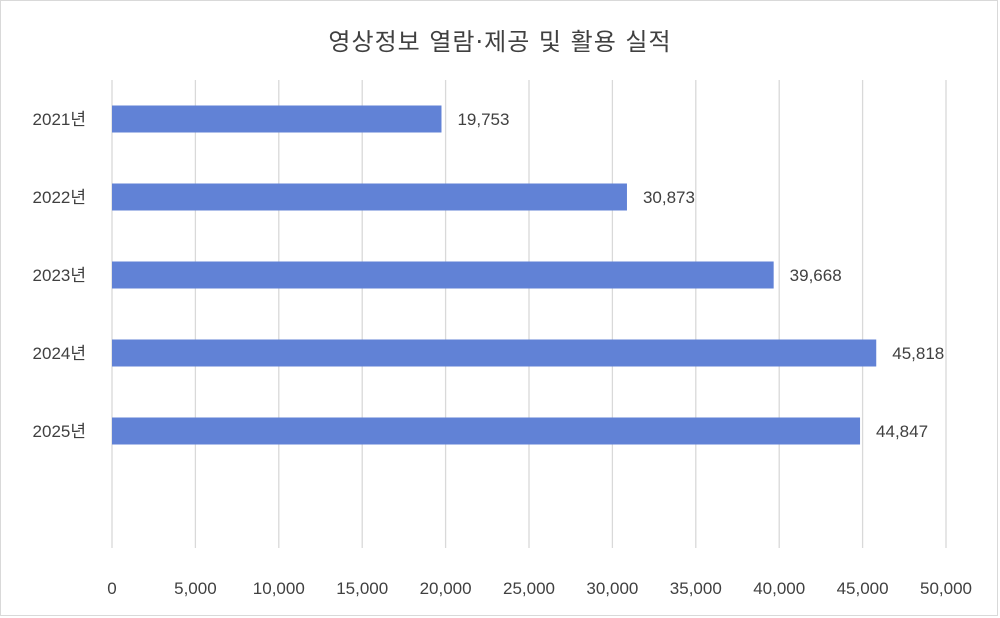 The width and height of the screenshot is (1000, 618). I want to click on x-tick-label: 10,000, so click(279, 588).